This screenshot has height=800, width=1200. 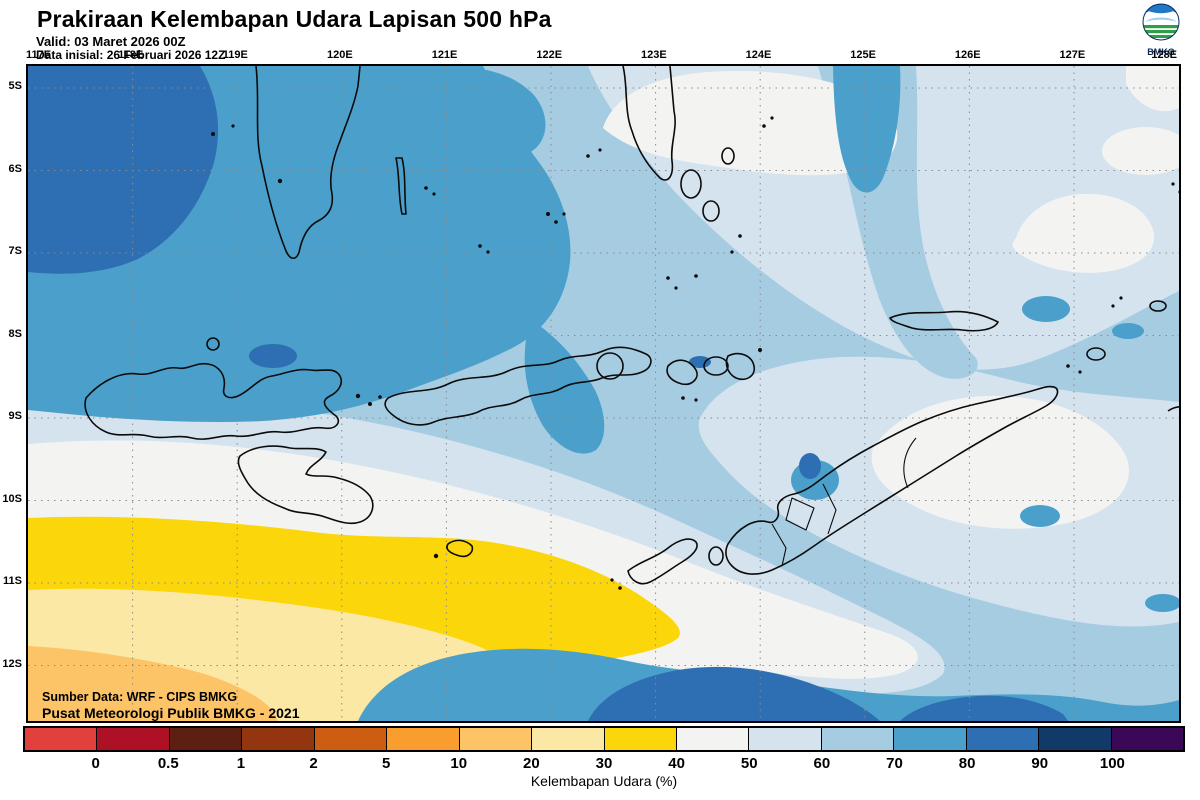 What do you see at coordinates (518, 386) in the screenshot?
I see `coastline-flores` at bounding box center [518, 386].